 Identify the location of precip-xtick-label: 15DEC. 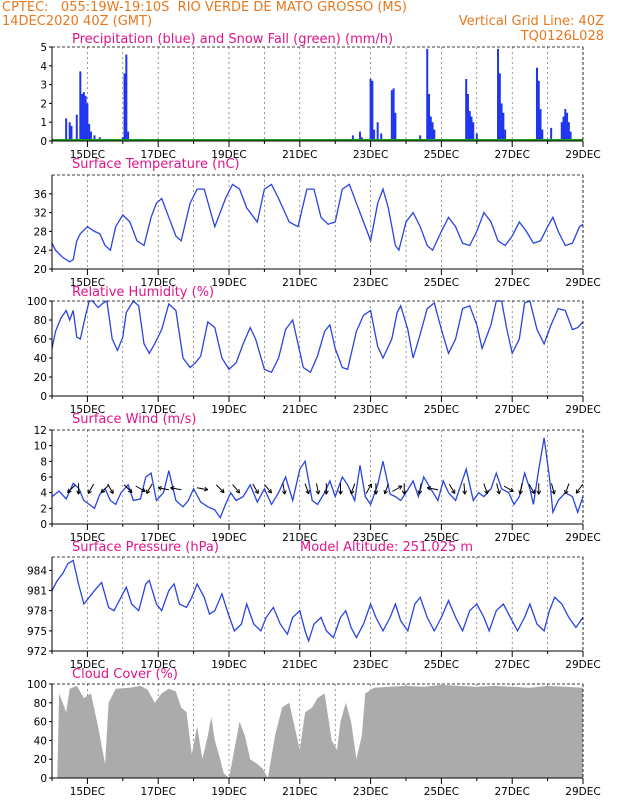
(87, 155).